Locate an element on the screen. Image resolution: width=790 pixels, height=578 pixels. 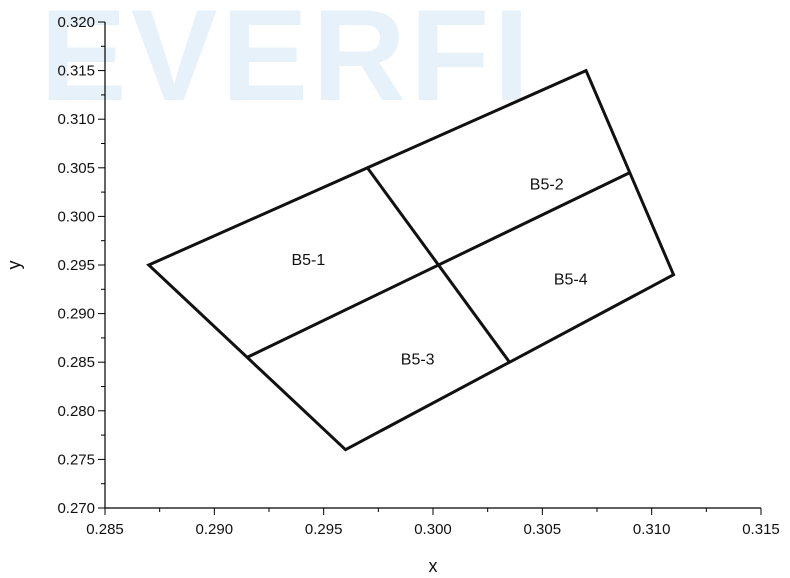
x-tick-label: 0.315 is located at coordinates (761, 529).